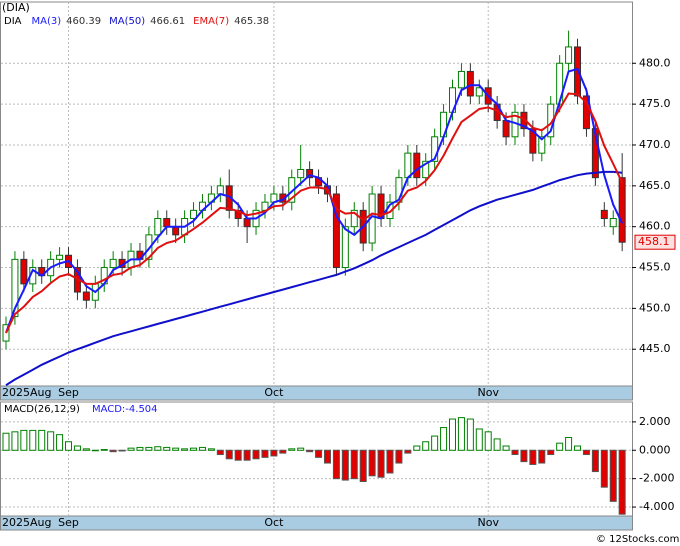 This screenshot has width=680, height=546. Describe the element at coordinates (167, 21) in the screenshot. I see `legend-value: 466.61` at that location.